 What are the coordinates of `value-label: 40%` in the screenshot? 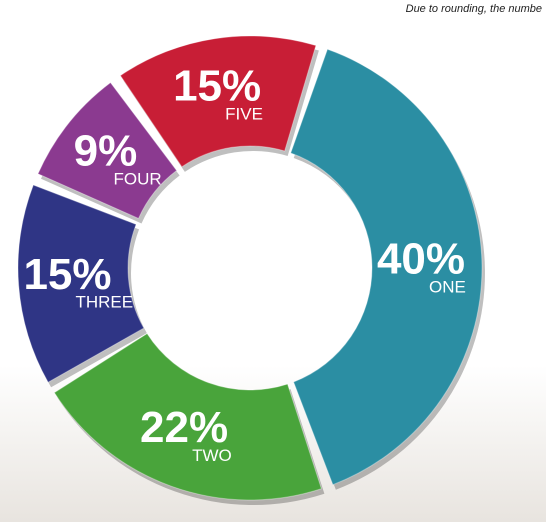 It's located at (421, 258).